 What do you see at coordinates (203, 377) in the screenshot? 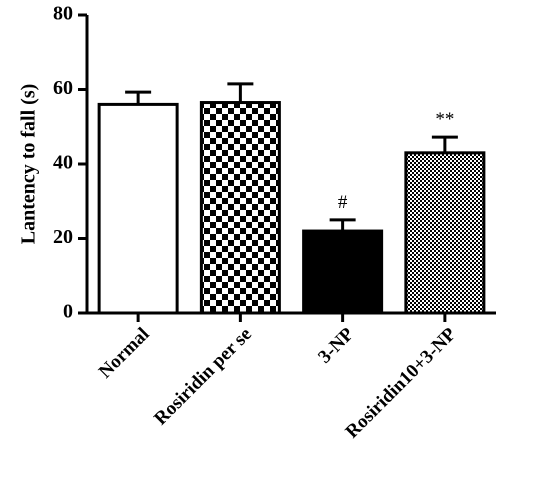
I see `category-label: Rosiridin per se` at bounding box center [203, 377].